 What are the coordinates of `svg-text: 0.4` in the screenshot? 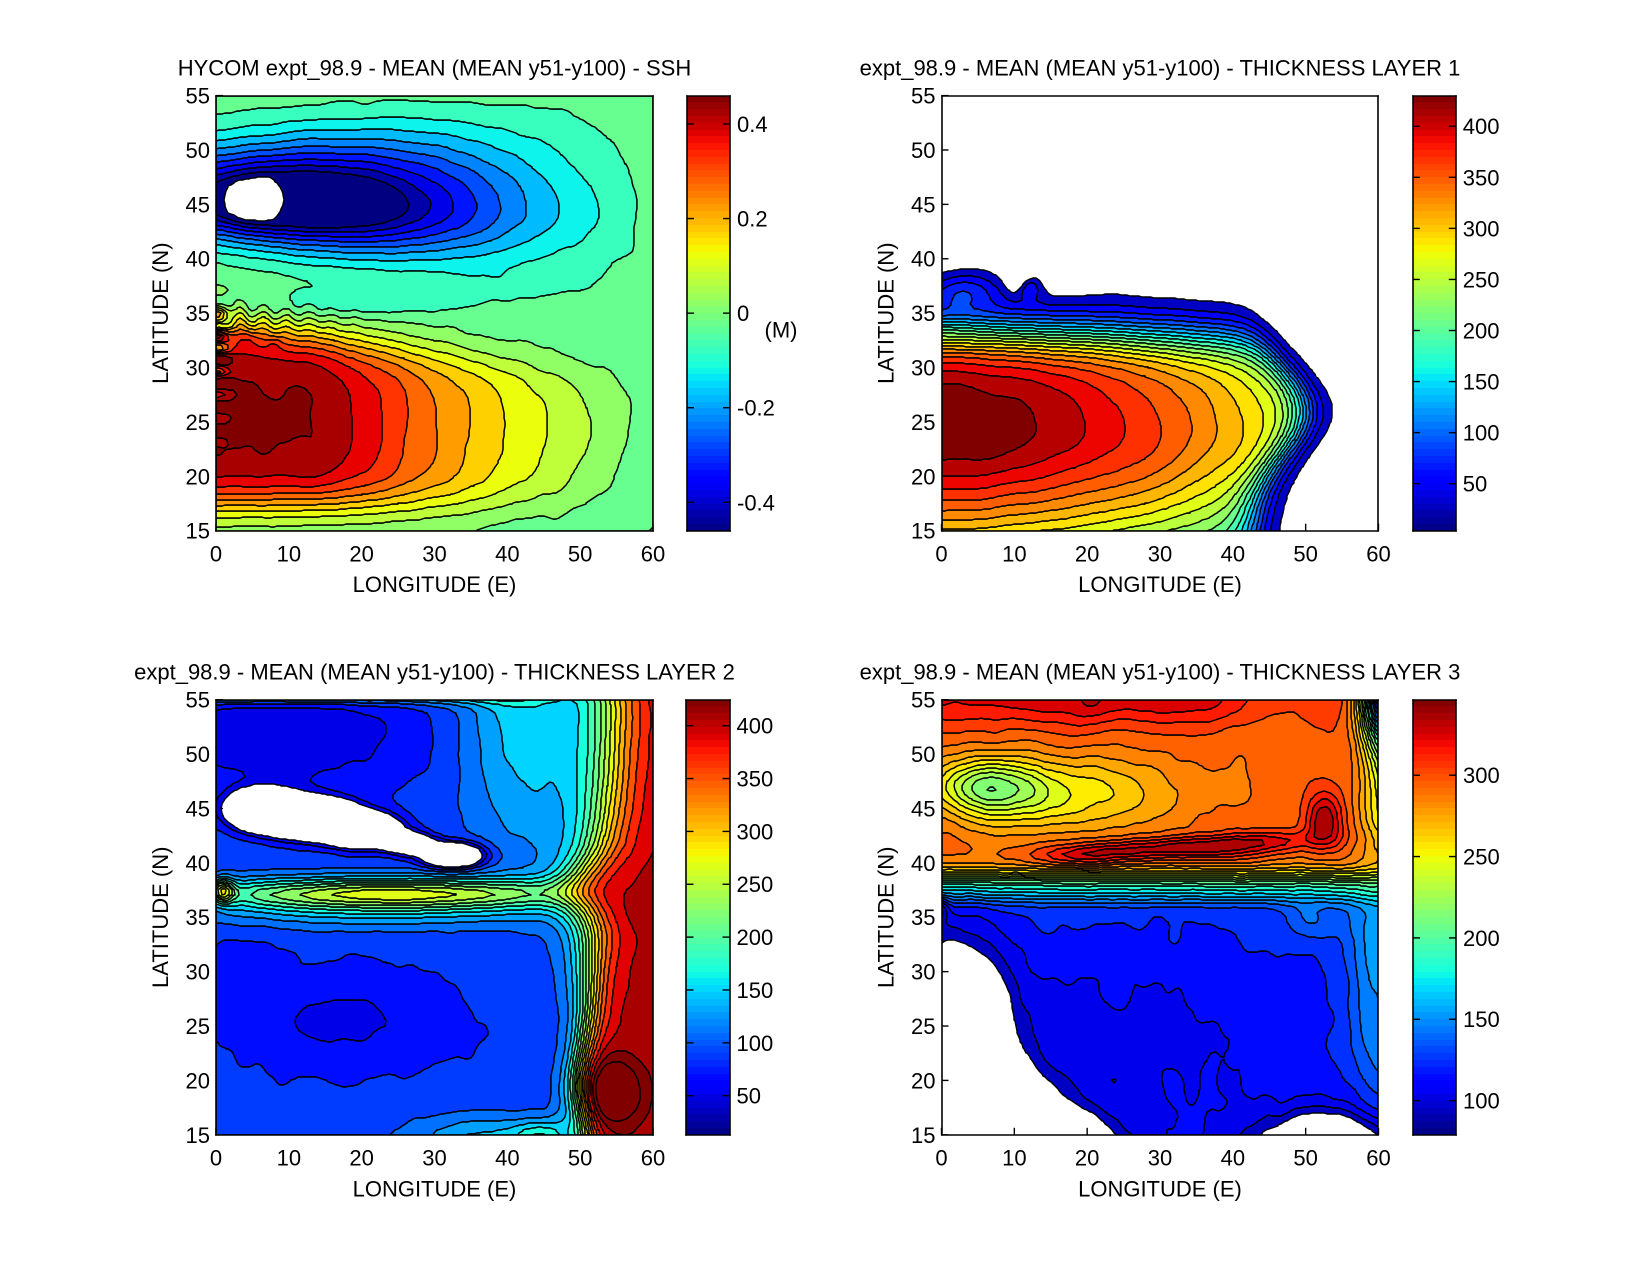 It's located at (752, 124).